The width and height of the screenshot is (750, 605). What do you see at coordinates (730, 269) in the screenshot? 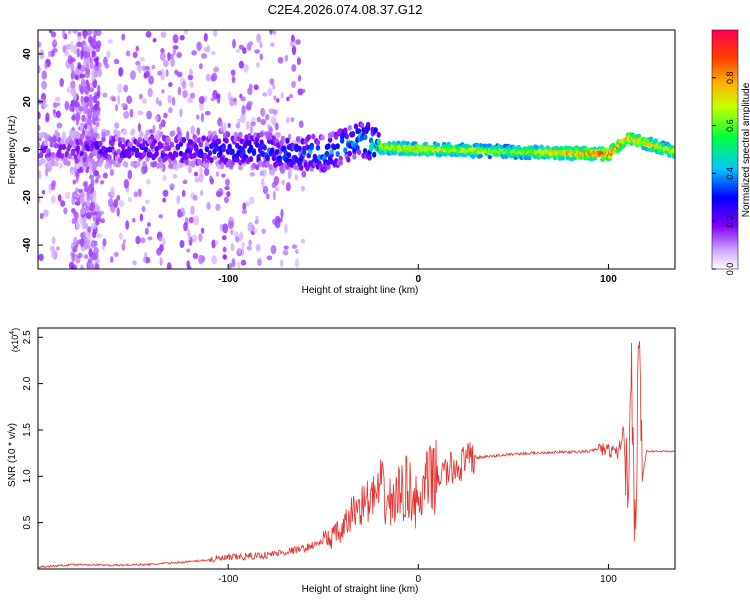
I see `colorbar-tick-label: 0.0` at bounding box center [730, 269].